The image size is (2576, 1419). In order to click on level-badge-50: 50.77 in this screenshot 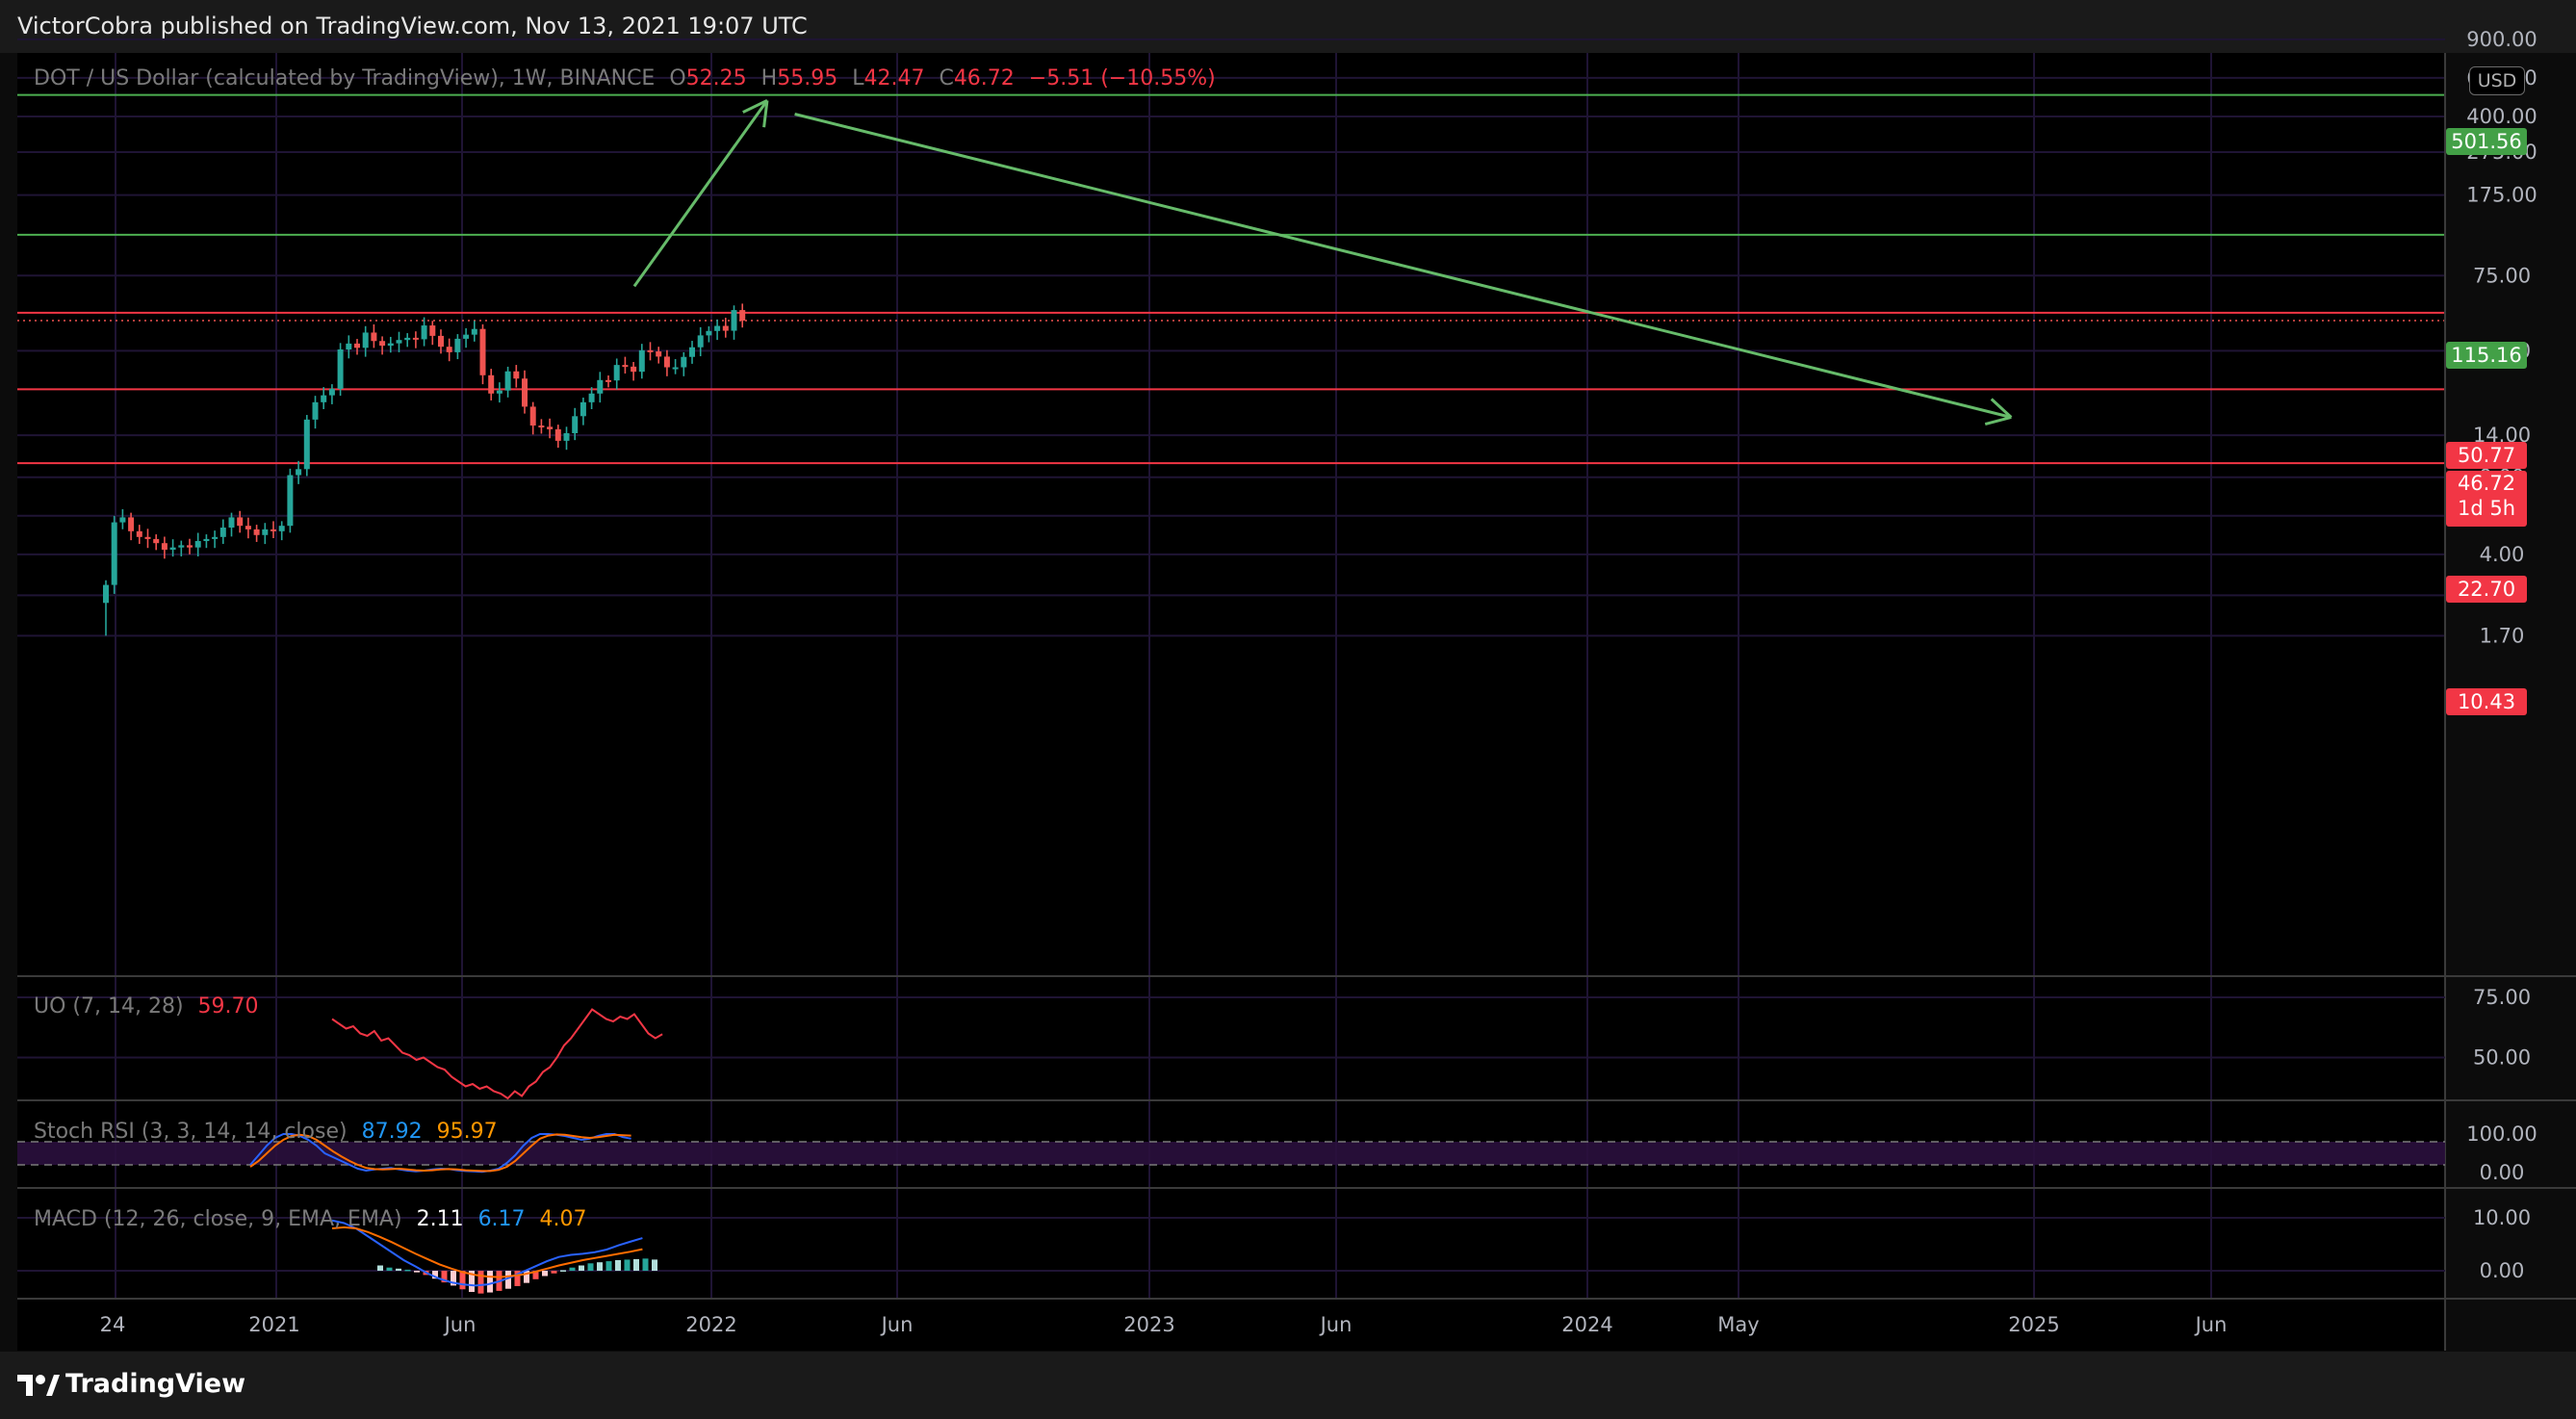, I will do `click(2487, 455)`.